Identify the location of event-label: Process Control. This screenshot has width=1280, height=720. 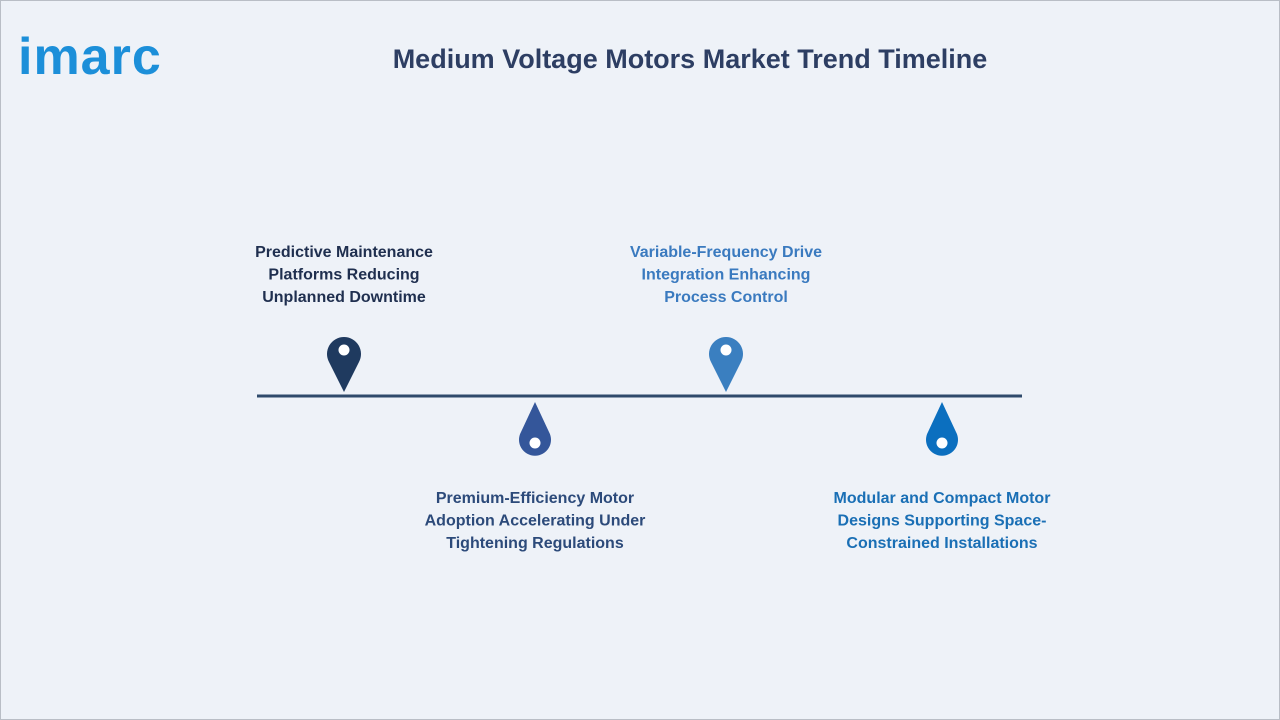
(726, 297).